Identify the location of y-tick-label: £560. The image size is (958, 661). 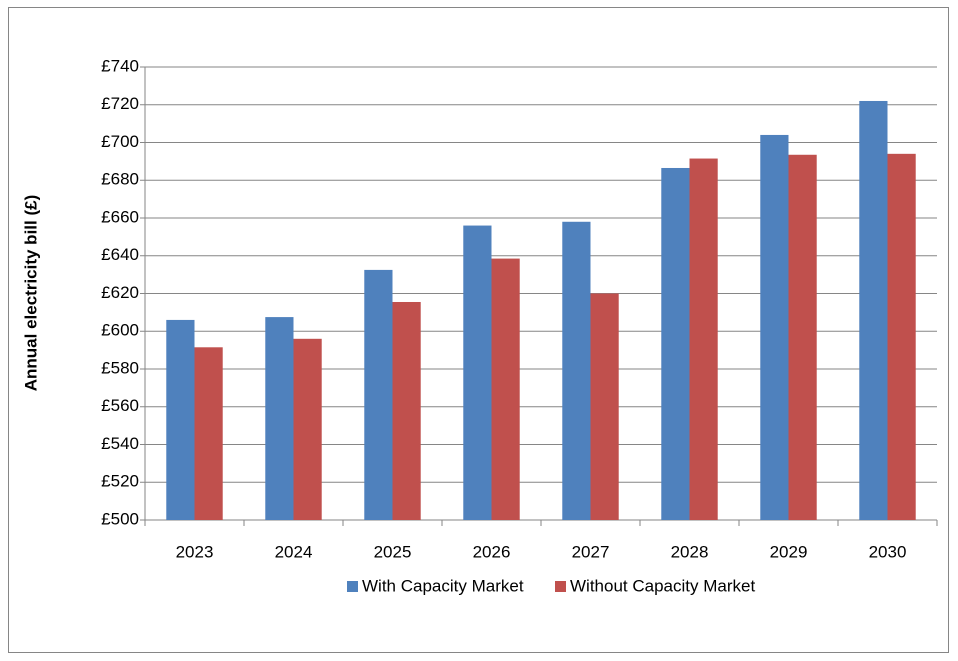
(120, 405).